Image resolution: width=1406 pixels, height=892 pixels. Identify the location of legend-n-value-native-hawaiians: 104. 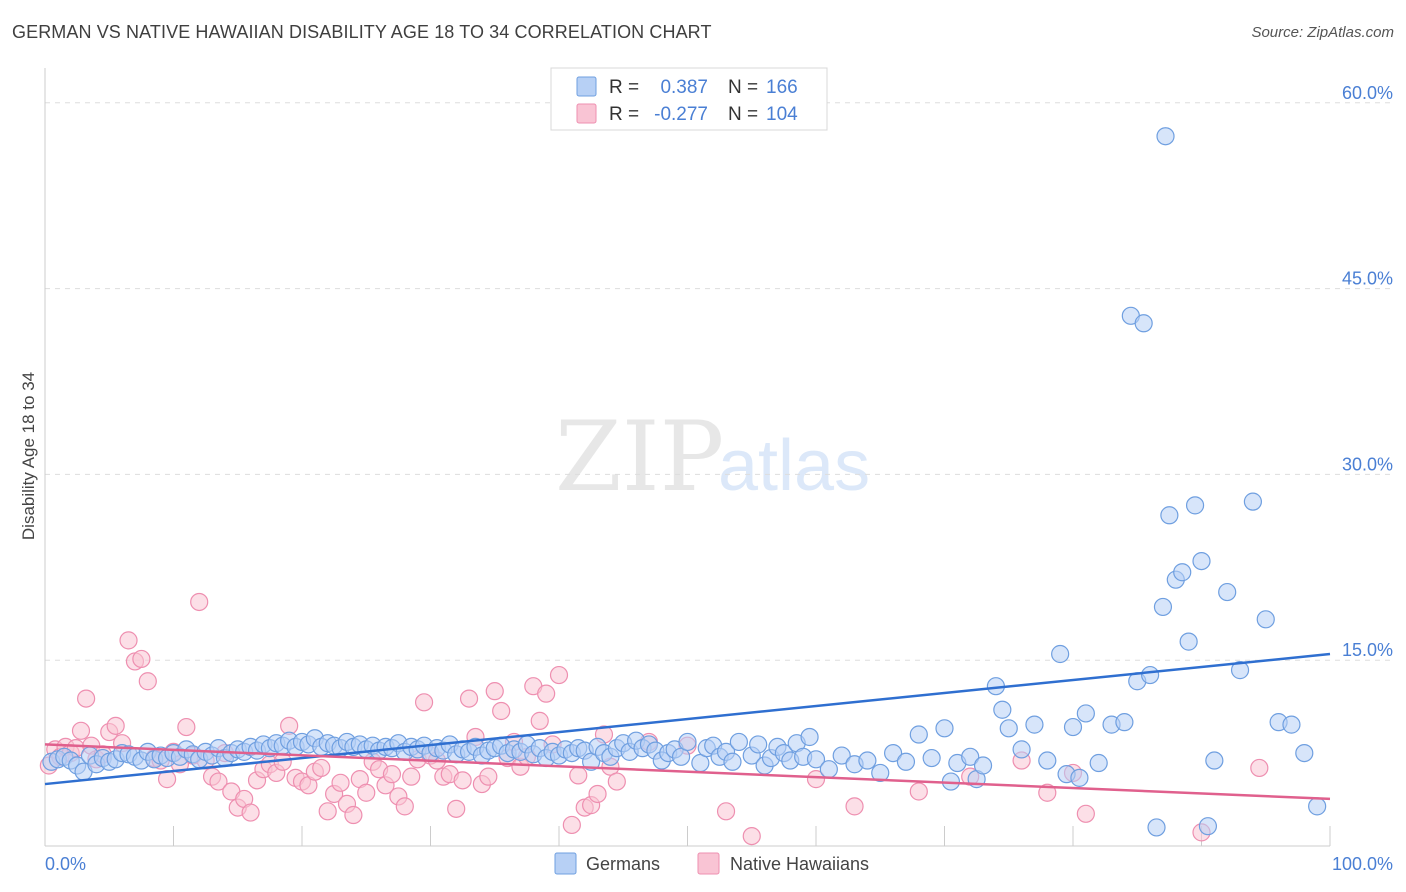
(782, 114).